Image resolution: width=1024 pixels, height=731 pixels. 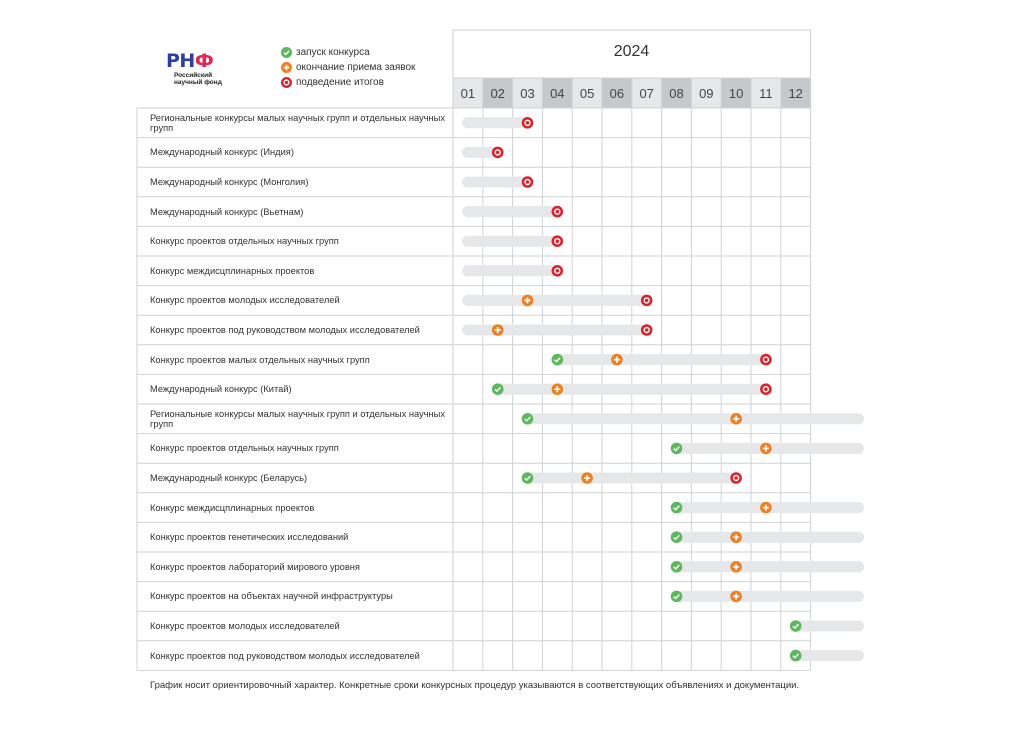 I want to click on logo-mark: РНФ, so click(x=196, y=61).